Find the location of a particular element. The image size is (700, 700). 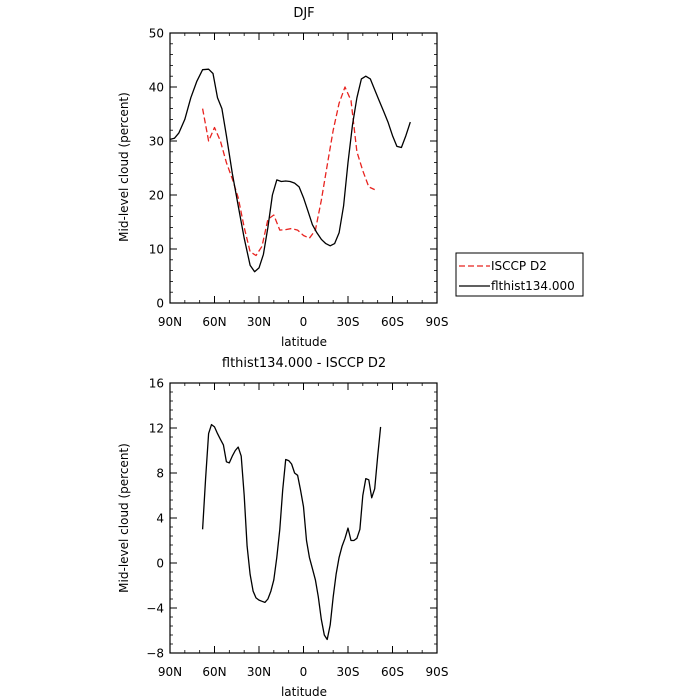

top-x-tick-label: 30S is located at coordinates (348, 322).